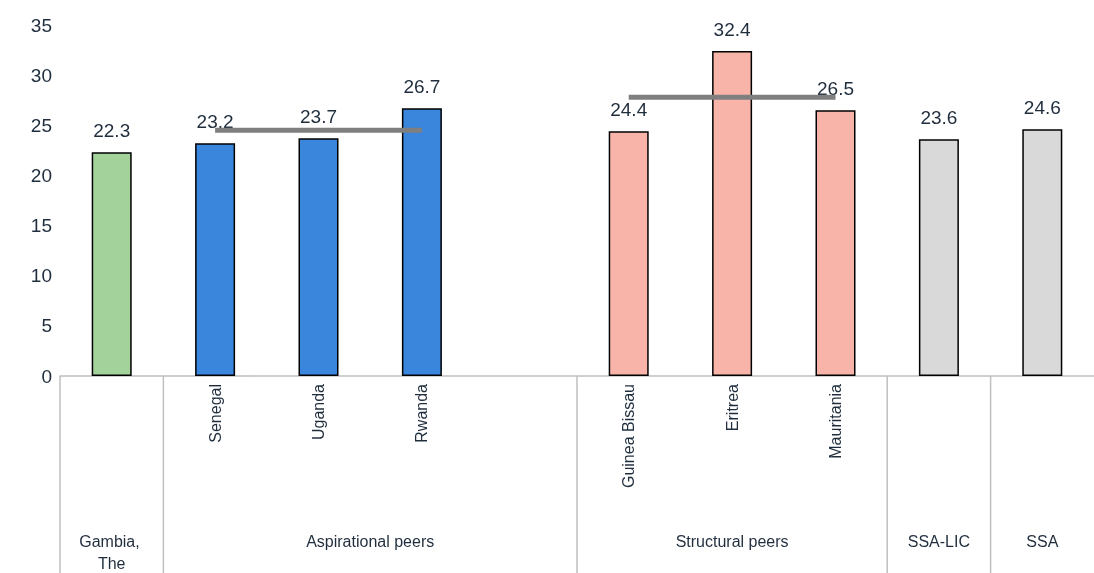 This screenshot has height=573, width=1094. I want to click on y-tick-label: 15, so click(41, 226).